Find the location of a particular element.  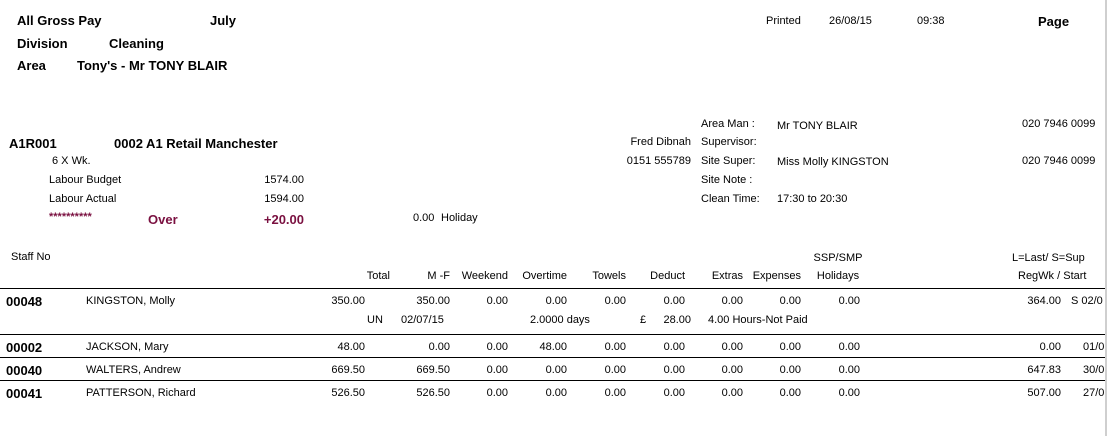

col-weekend: Weekend is located at coordinates (484, 276).